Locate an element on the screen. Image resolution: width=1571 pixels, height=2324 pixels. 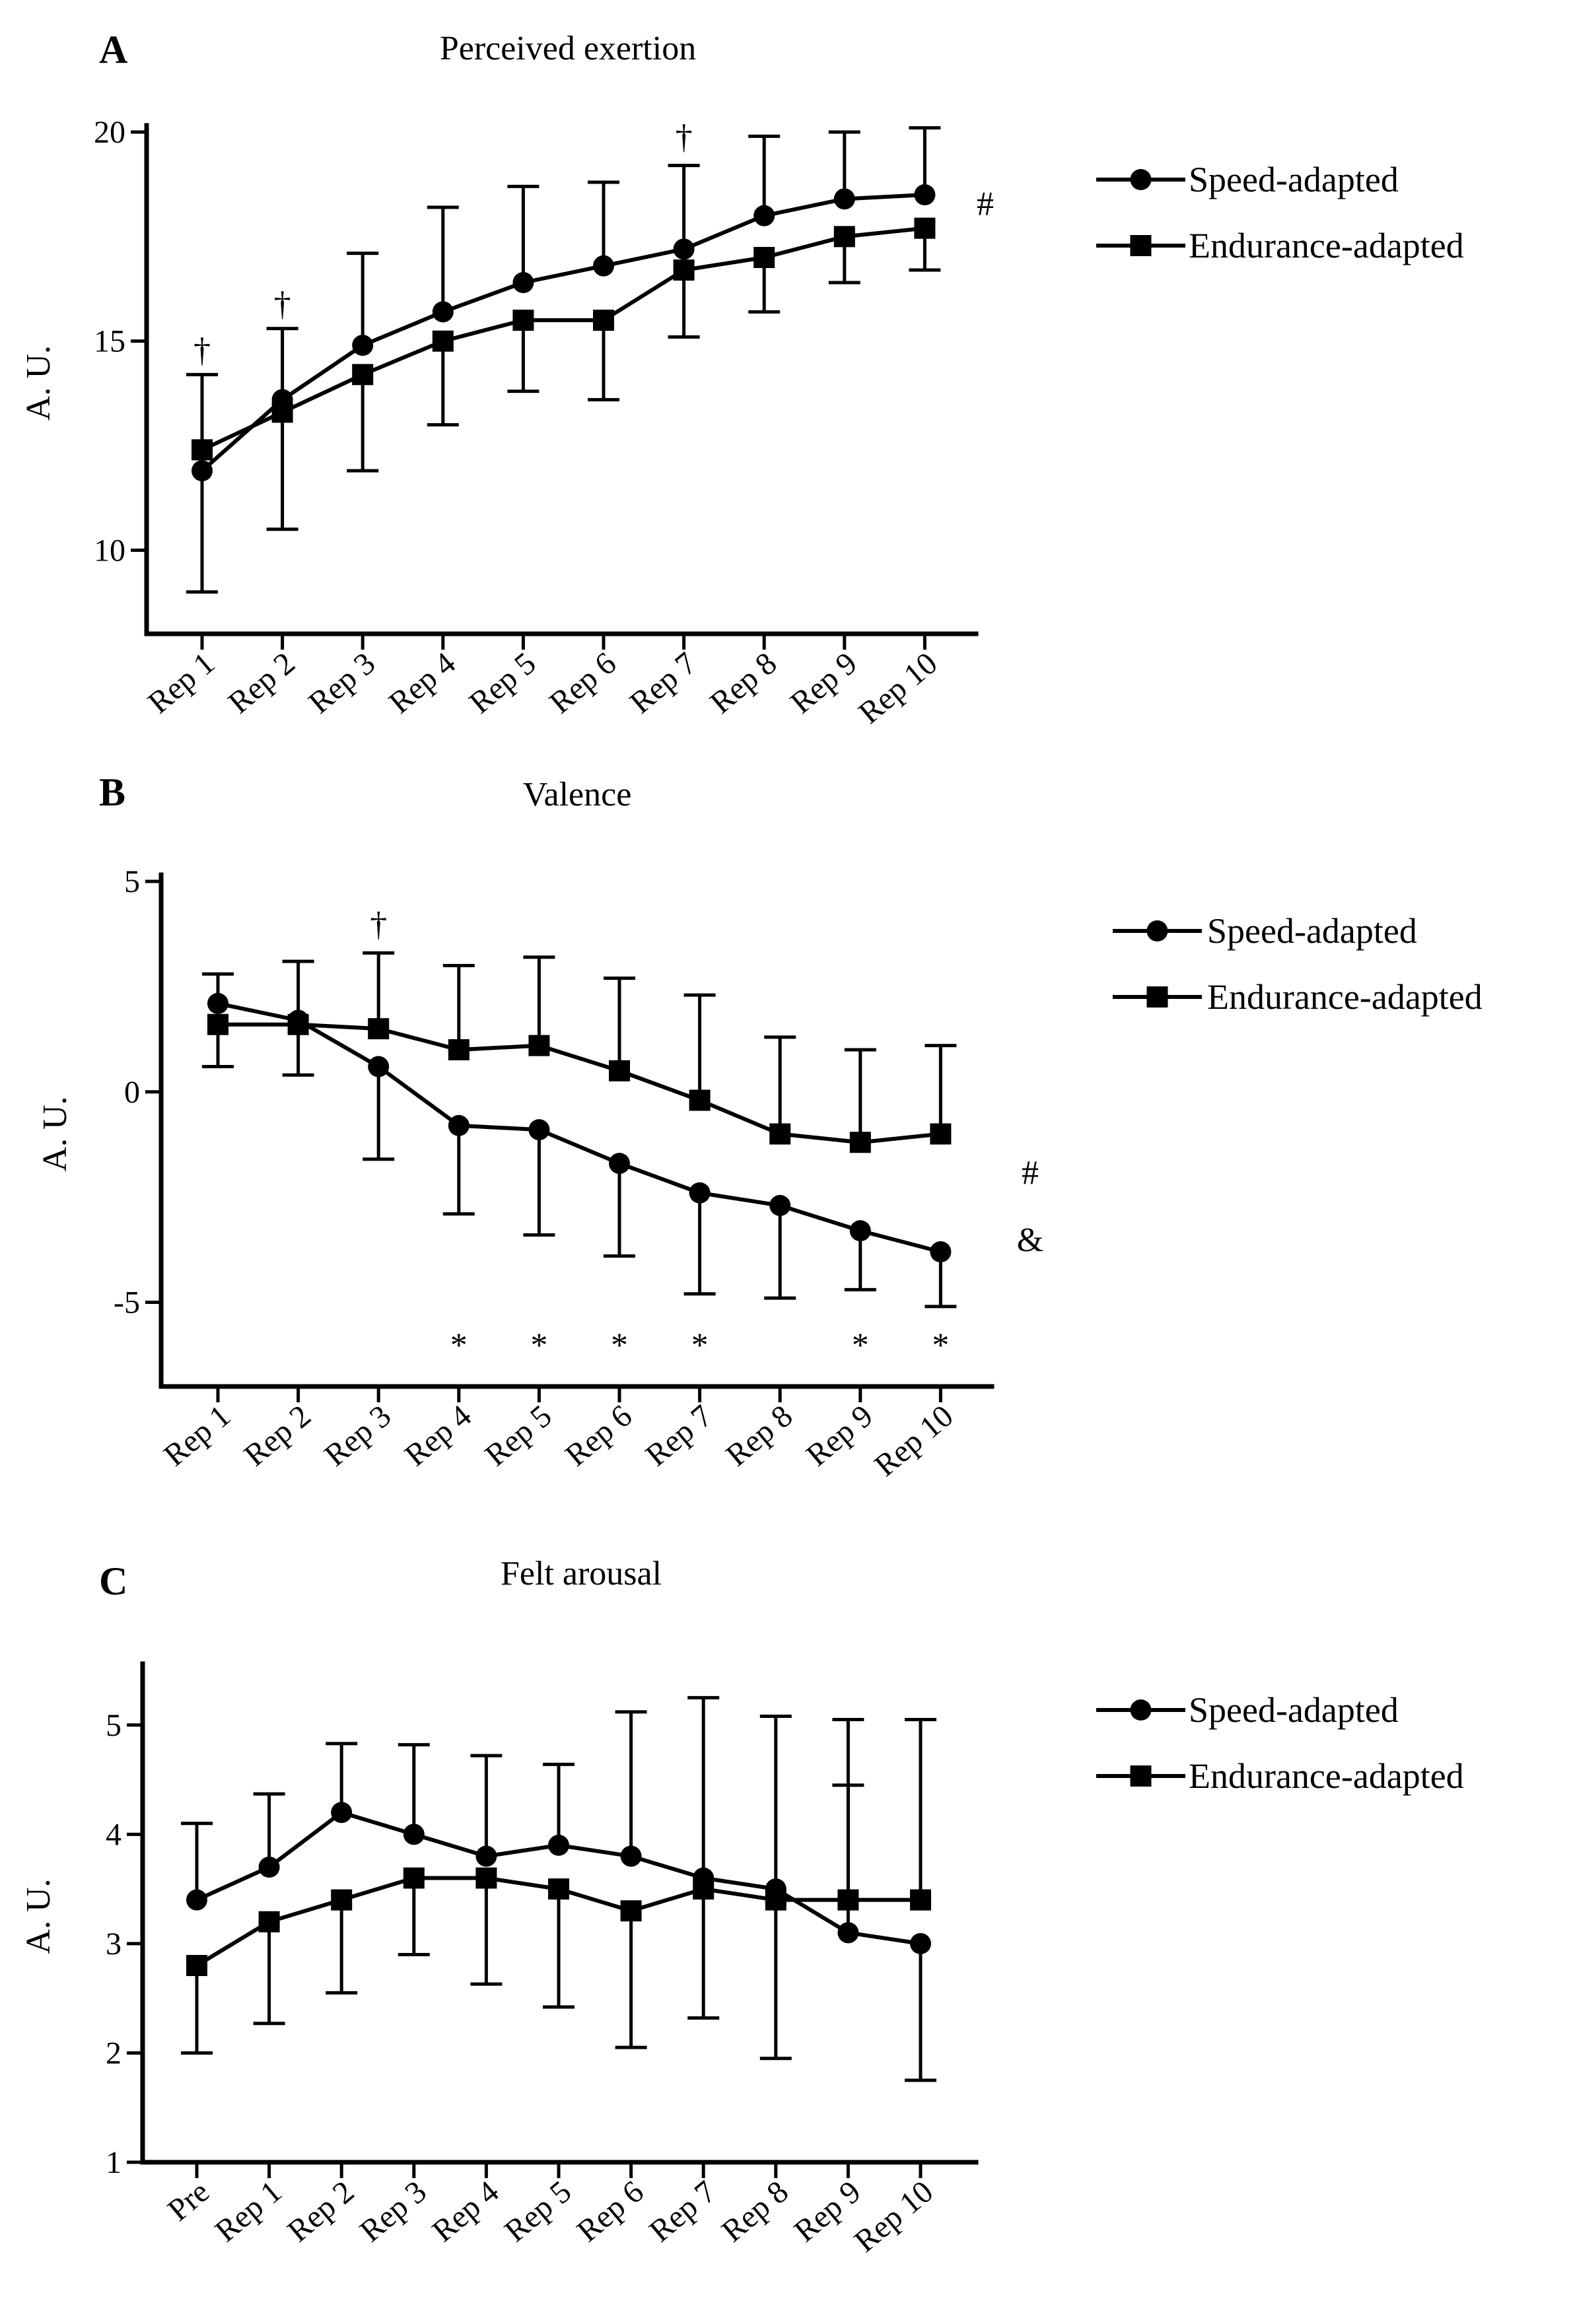
y-tick-label: -5 is located at coordinates (127, 1303).